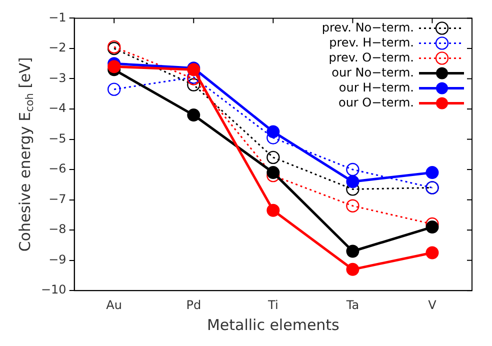 The image size is (492, 346). Describe the element at coordinates (371, 42) in the screenshot. I see `legend-label: prev. H−term.` at that location.